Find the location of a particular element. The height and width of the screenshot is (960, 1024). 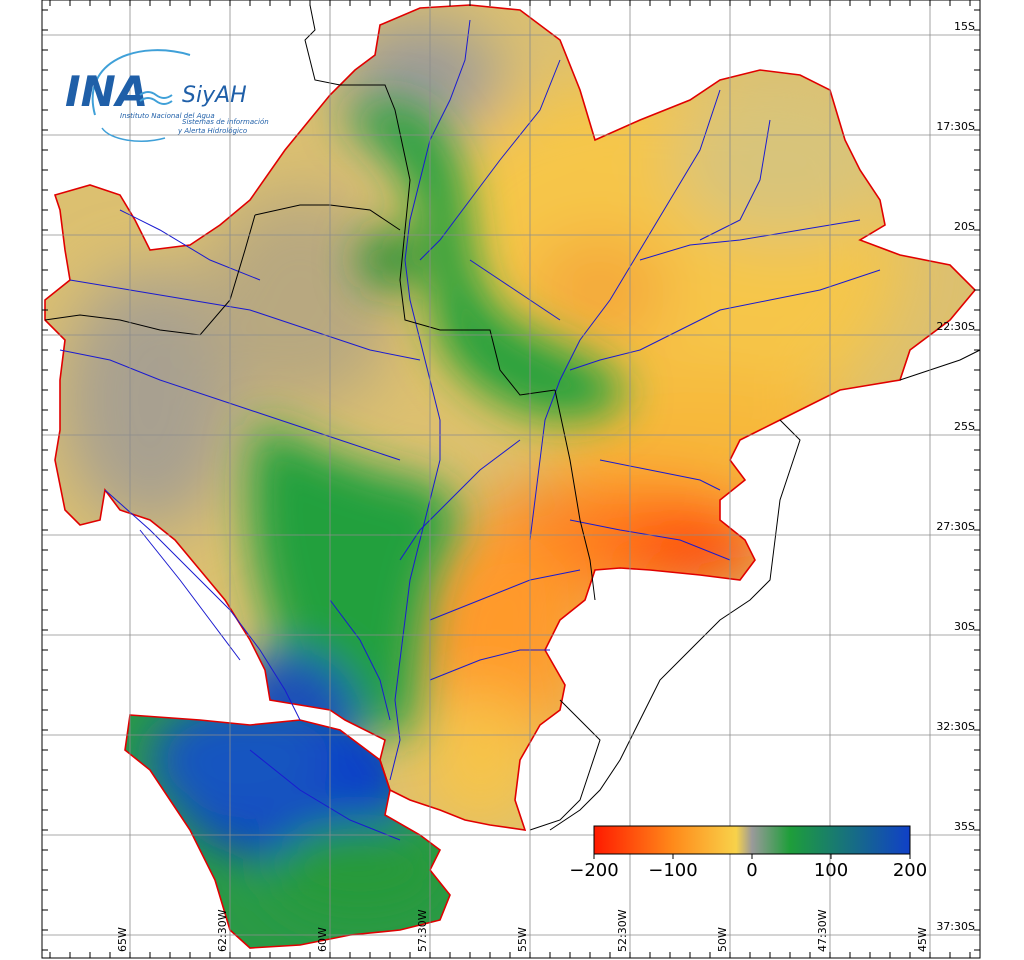

longitude-labels: 65W 62:30W 60W 57:30W 55W 52:30W 50W 47:30W 45W is located at coordinates (522, 930).